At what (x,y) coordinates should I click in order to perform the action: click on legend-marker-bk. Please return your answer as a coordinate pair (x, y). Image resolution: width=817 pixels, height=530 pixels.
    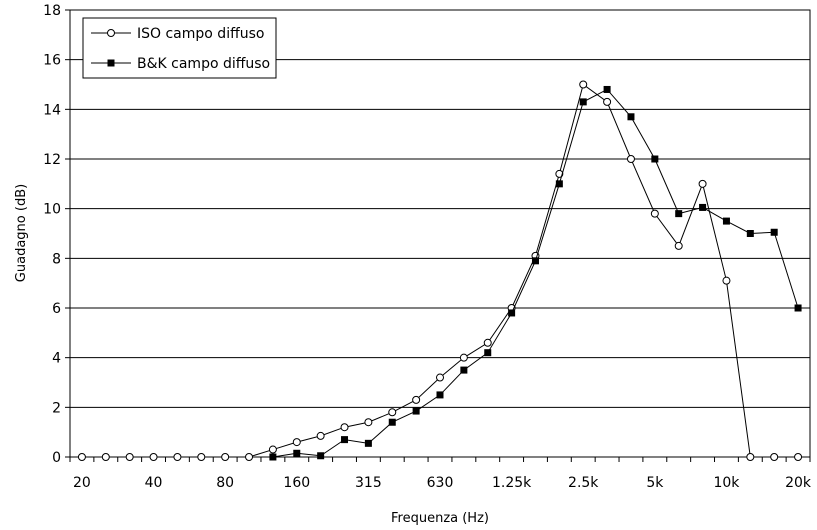
    Looking at the image, I should click on (111, 63).